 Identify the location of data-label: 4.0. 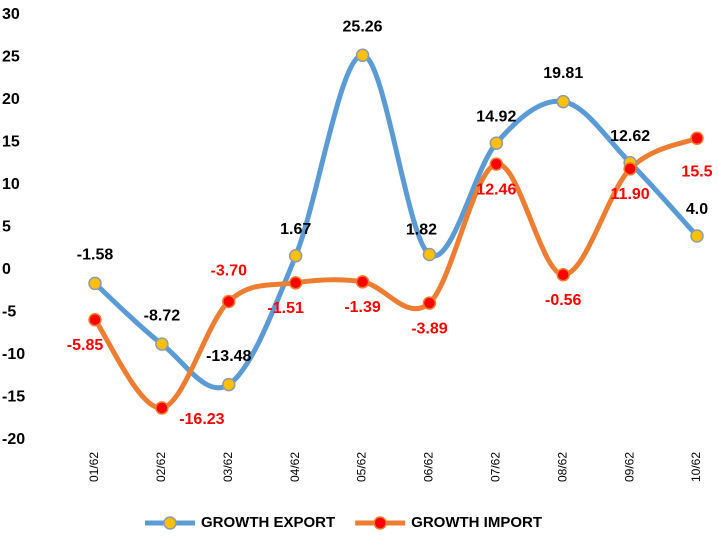
(697, 209).